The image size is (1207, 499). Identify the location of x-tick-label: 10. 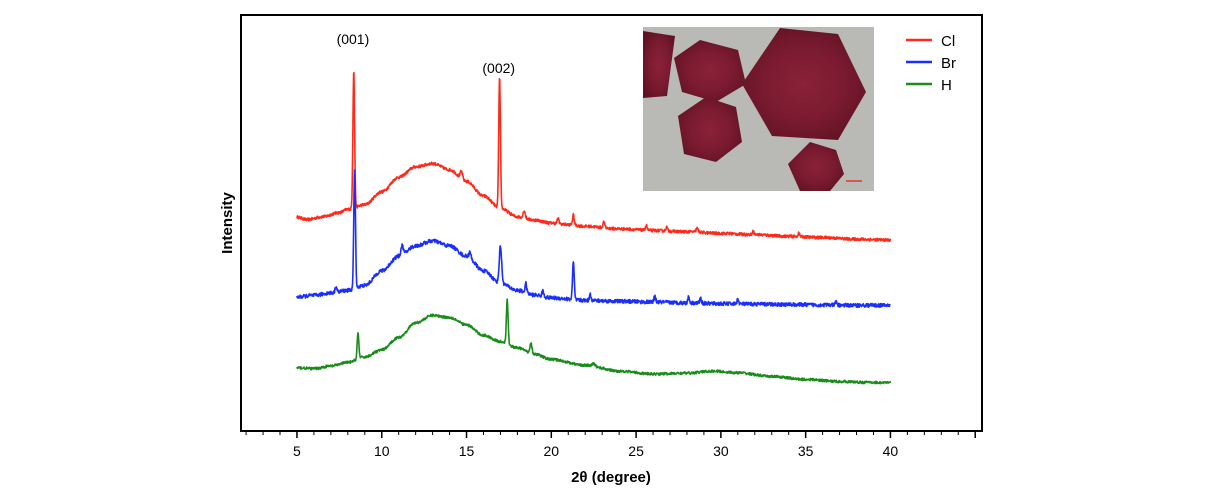
(382, 451).